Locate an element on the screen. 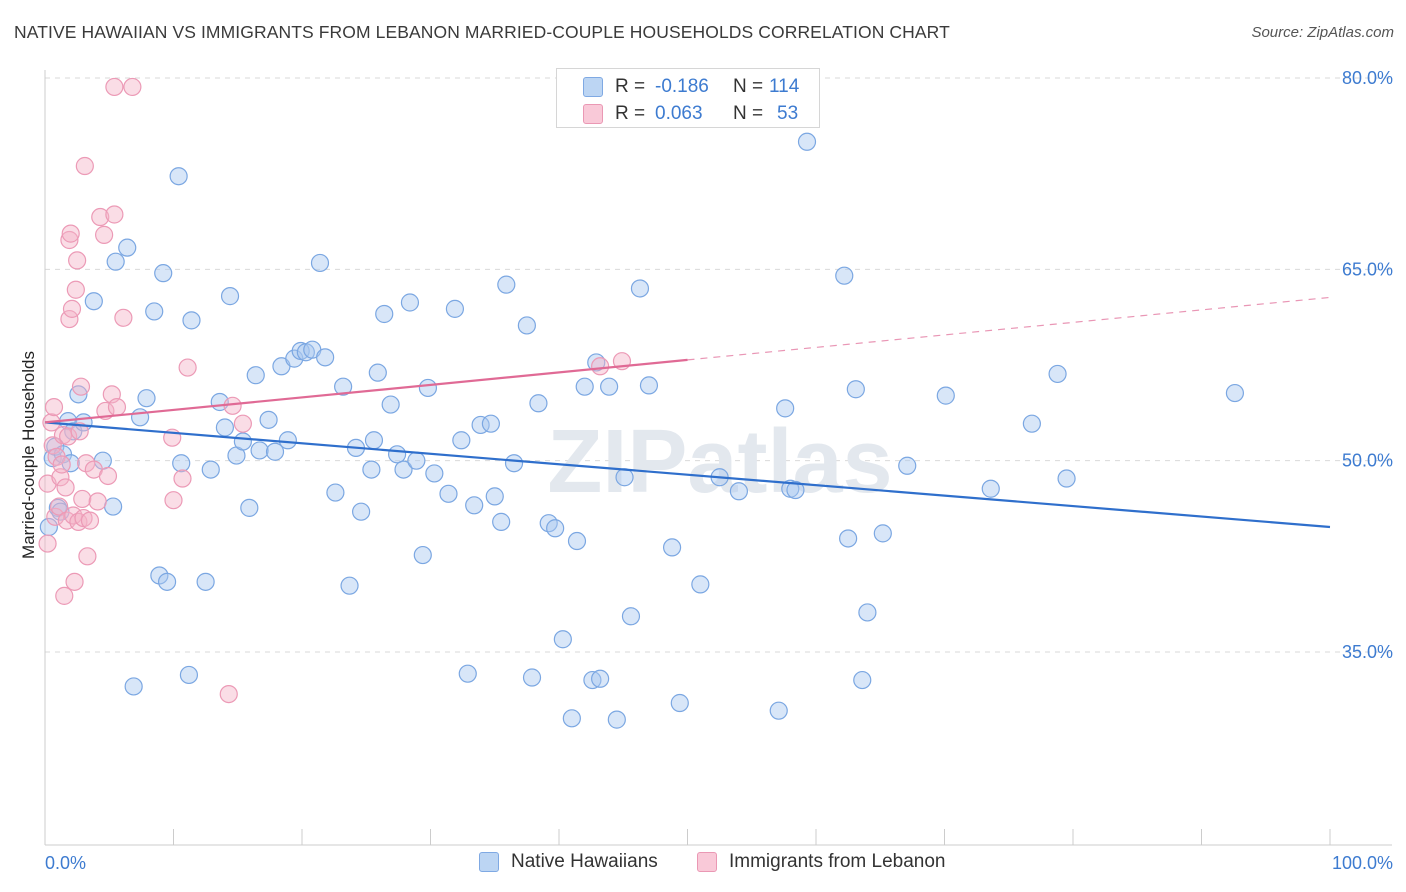 Image resolution: width=1406 pixels, height=892 pixels. source-label: Source: ZipAtlas.com is located at coordinates (1322, 32).